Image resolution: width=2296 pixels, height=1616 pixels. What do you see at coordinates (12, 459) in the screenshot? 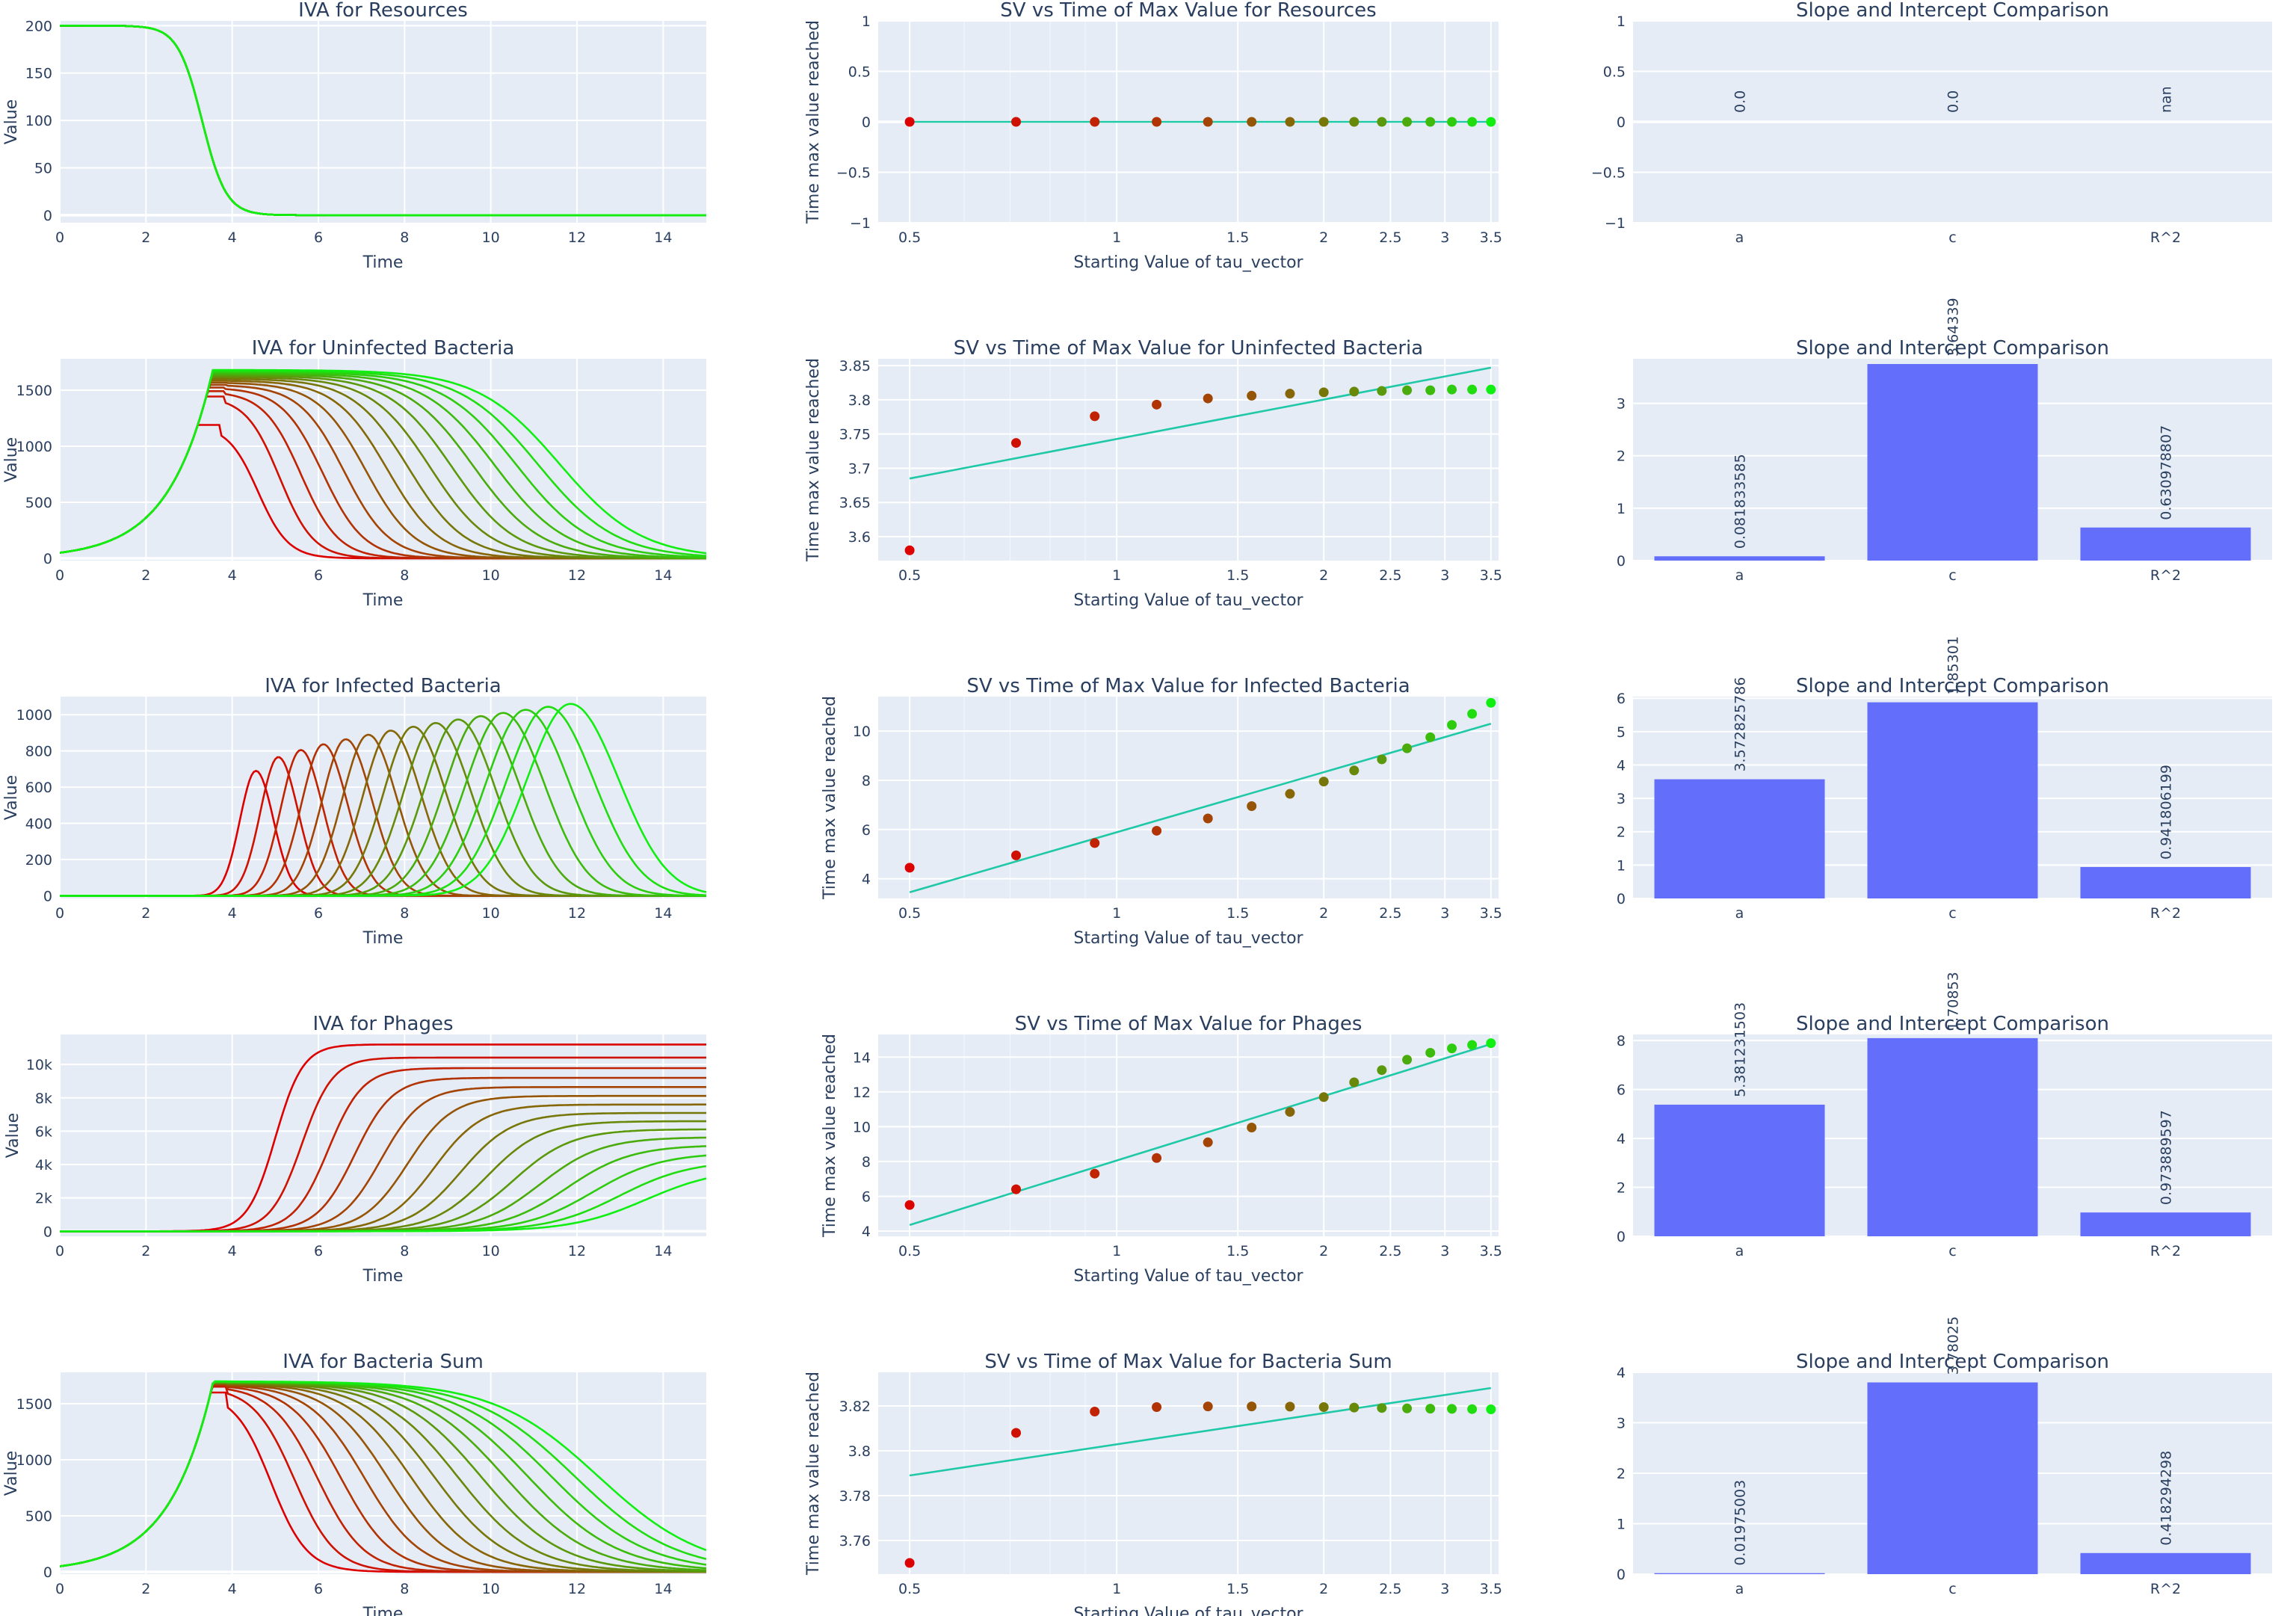
I see `y-axis-title: Value` at bounding box center [12, 459].